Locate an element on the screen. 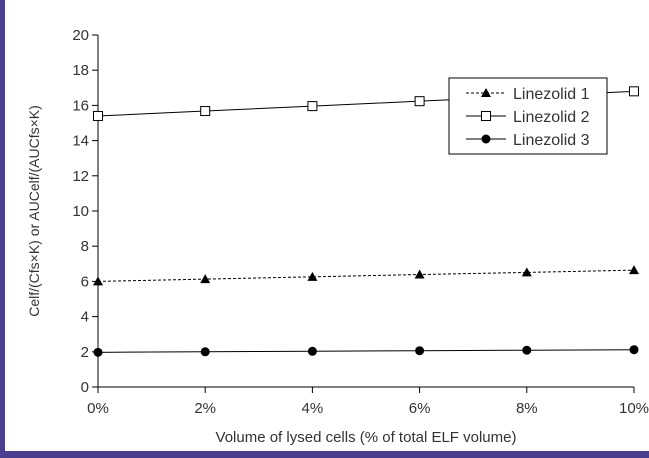  legend-label: Linezolid 1 is located at coordinates (551, 94).